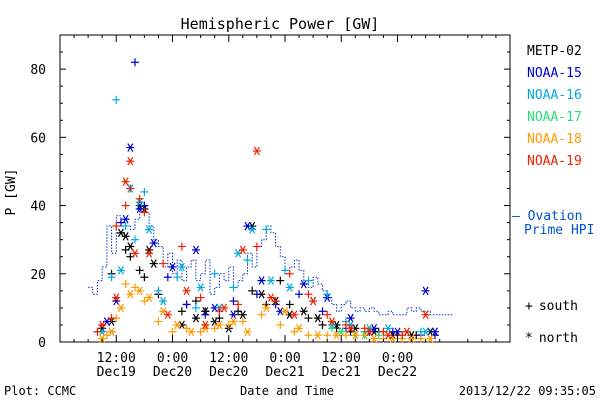 The image size is (600, 400). Describe the element at coordinates (547, 216) in the screenshot. I see `ovation-label-line1: — Ovation` at that location.